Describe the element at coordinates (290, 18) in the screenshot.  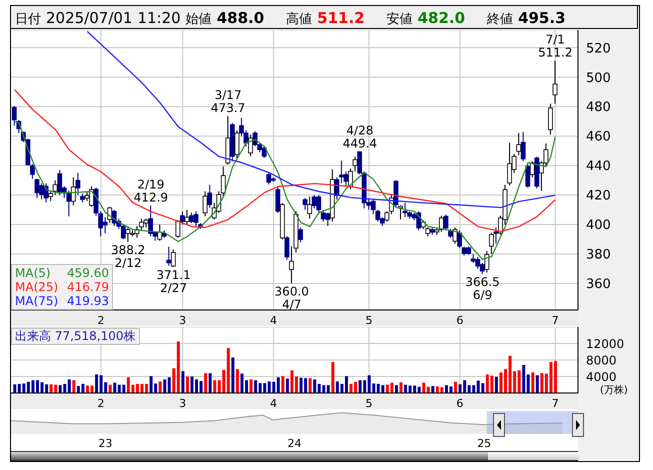
I see `chart-title: 日付 2025/07/01 11:20 始値 488.0 高値 511.2 安値 482.0 終値 495.3` at that location.